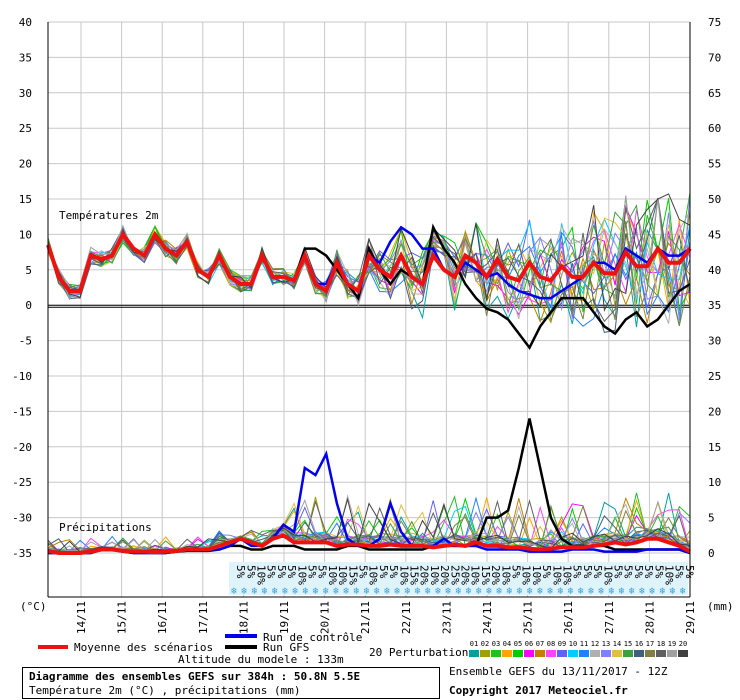 This screenshot has height=700, width=740. What do you see at coordinates (584, 644) in the screenshot?
I see `pert-number: 11` at bounding box center [584, 644].